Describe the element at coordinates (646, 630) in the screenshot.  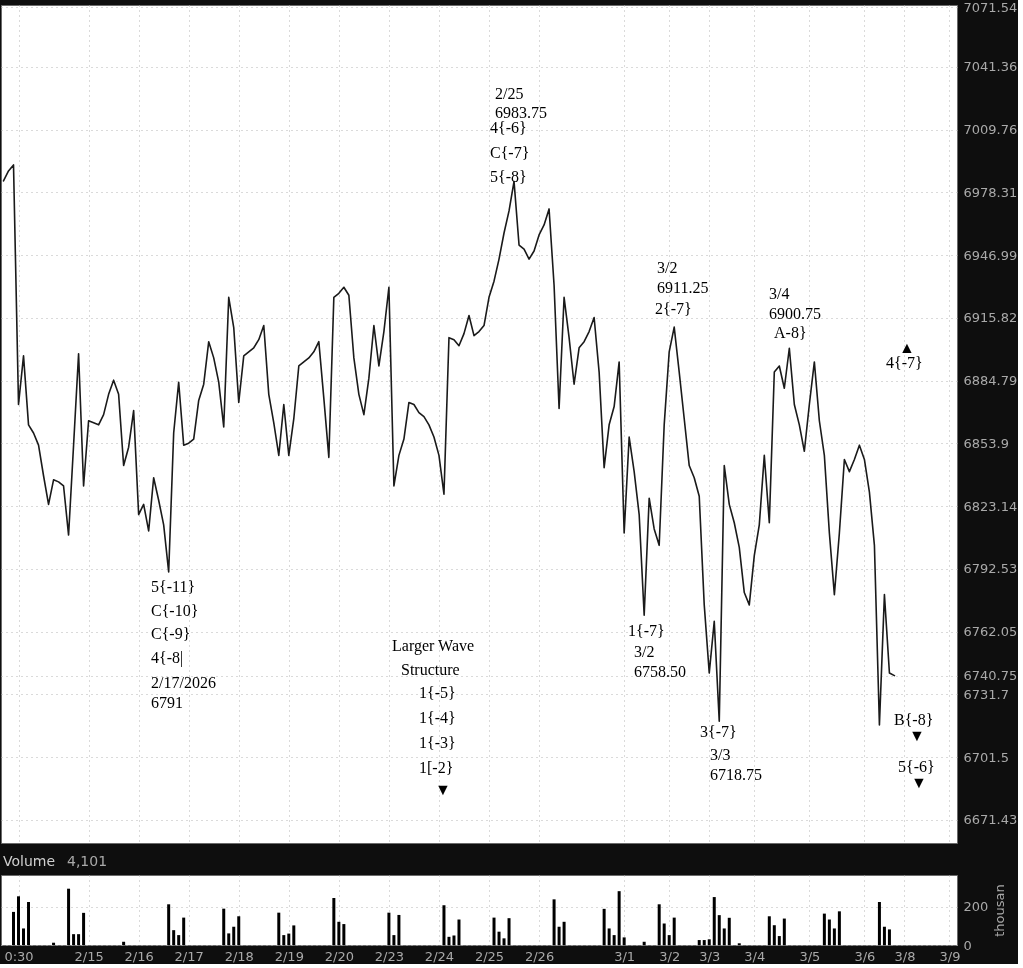
I see `annotation: 1{-7}` at that location.